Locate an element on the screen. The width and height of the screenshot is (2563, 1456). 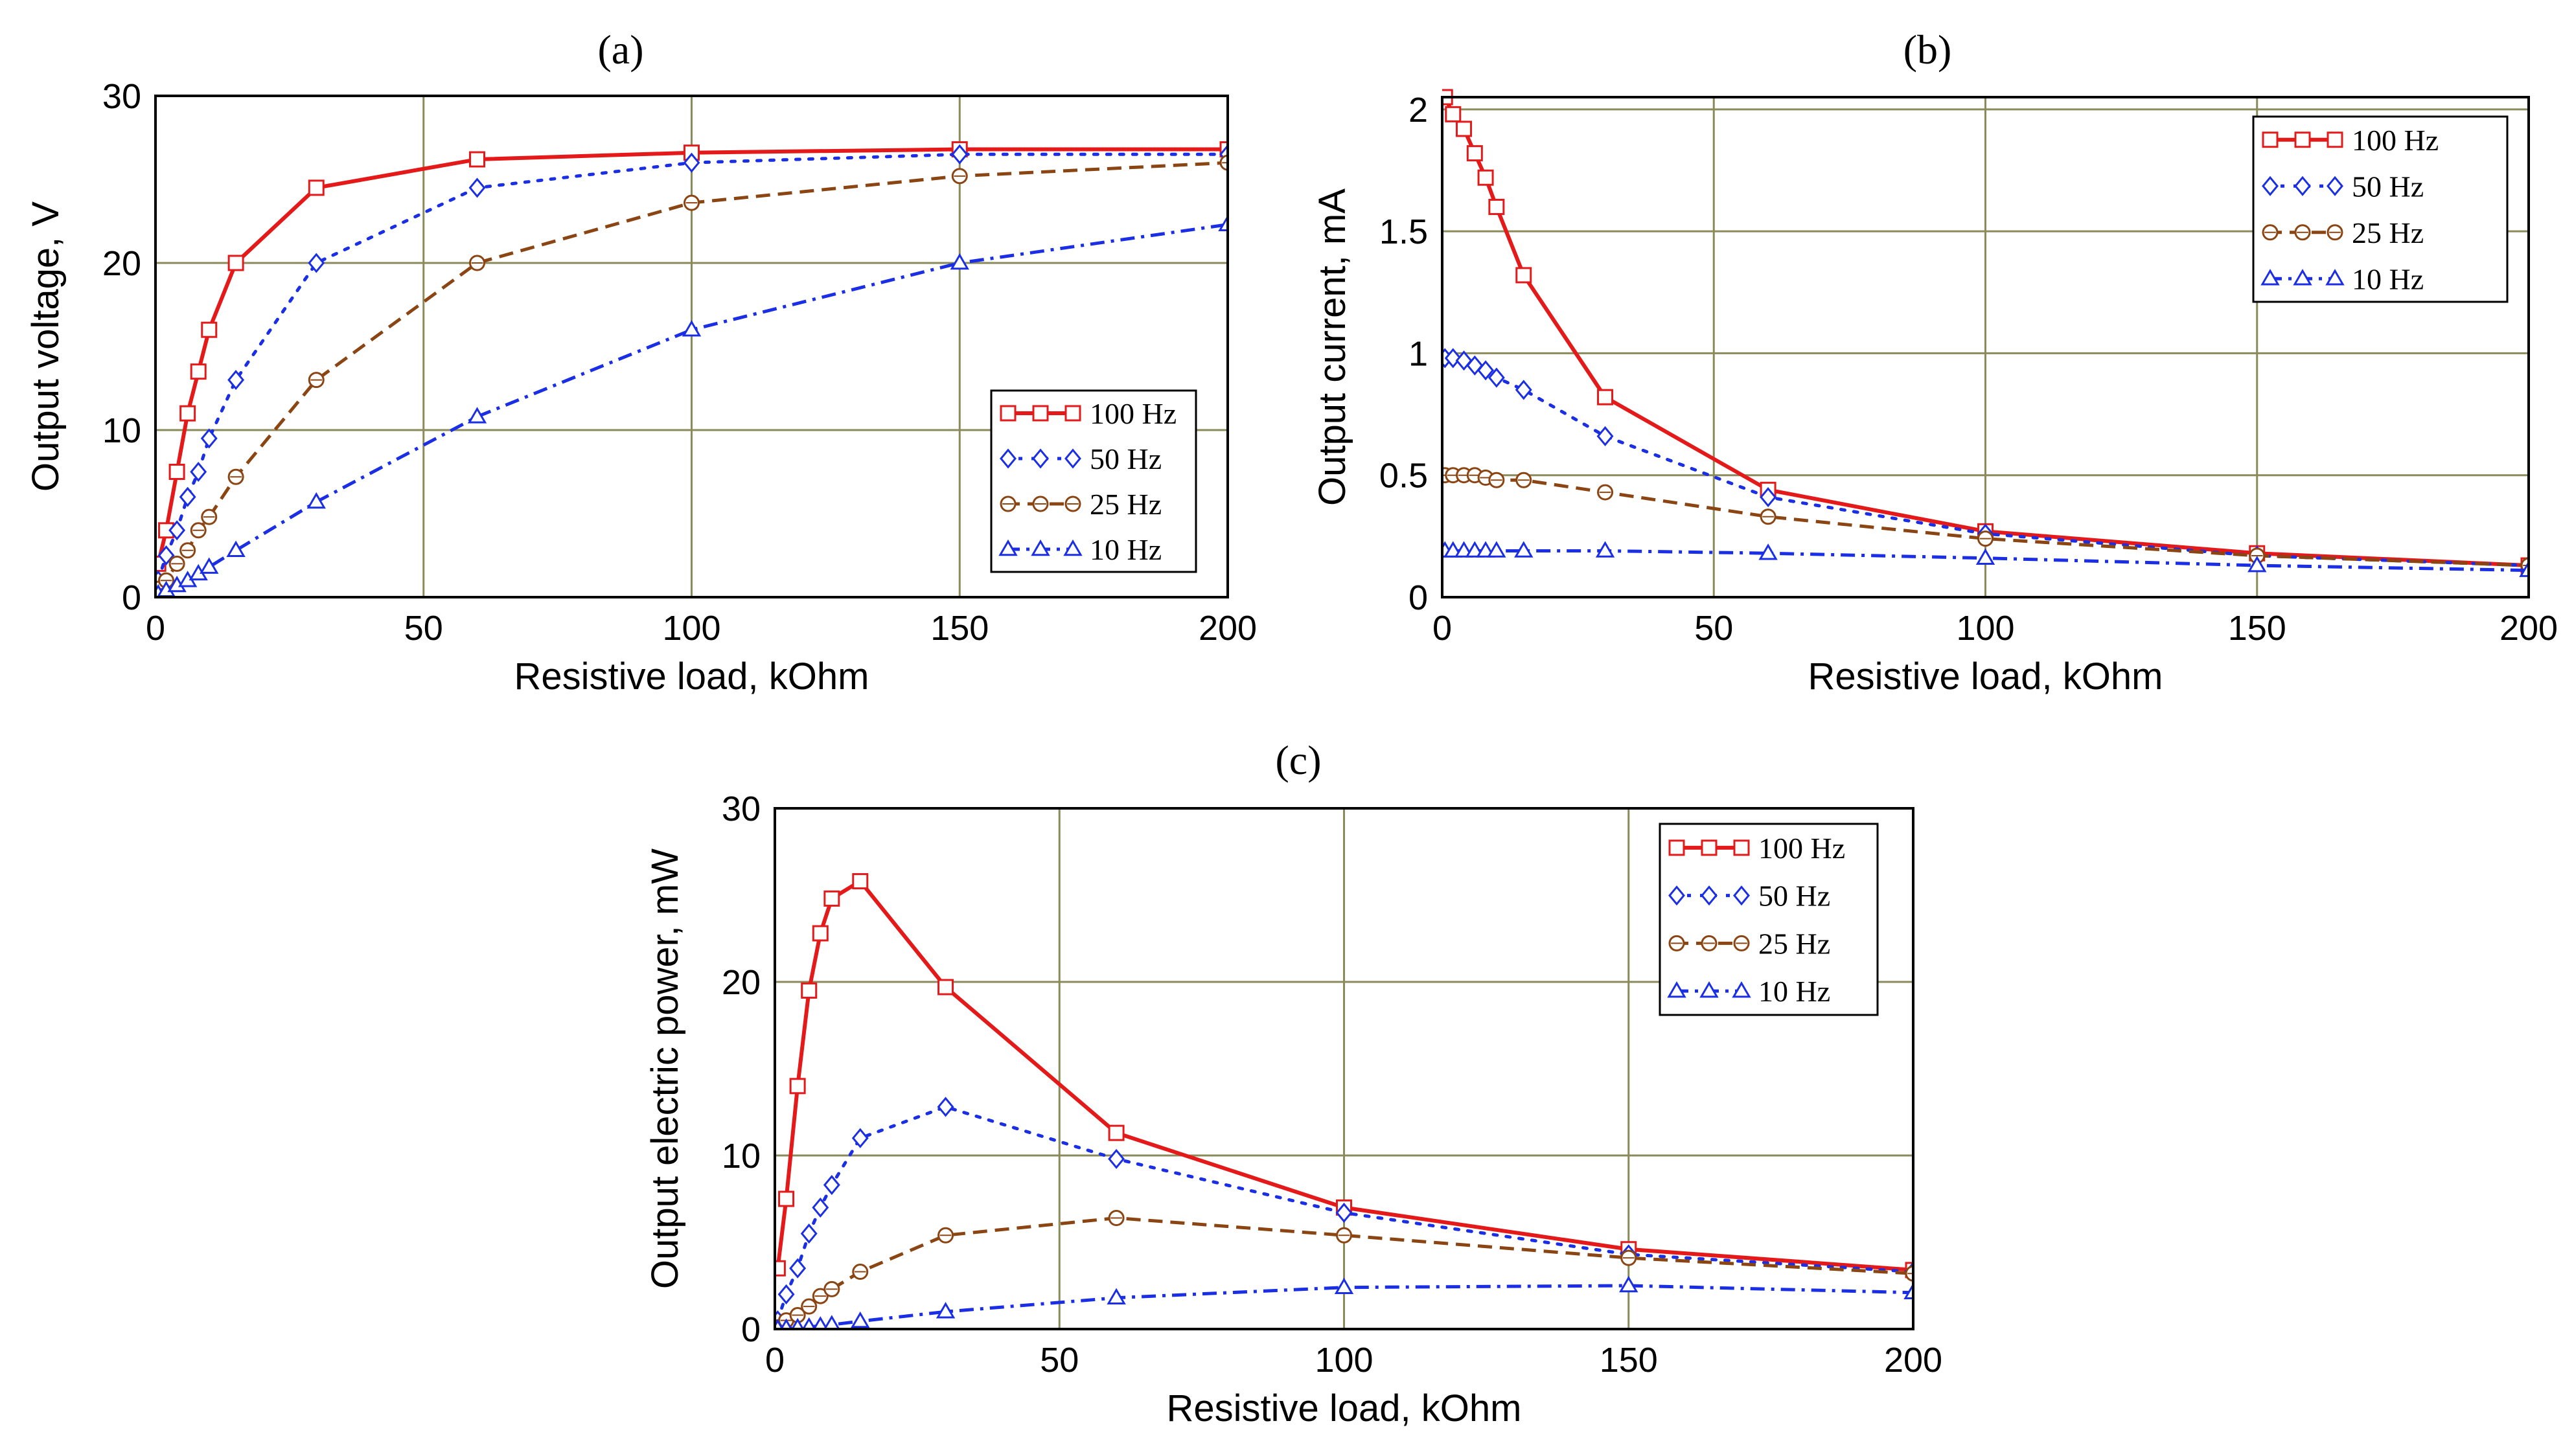
y-tick-label: 1.5 is located at coordinates (1404, 231).